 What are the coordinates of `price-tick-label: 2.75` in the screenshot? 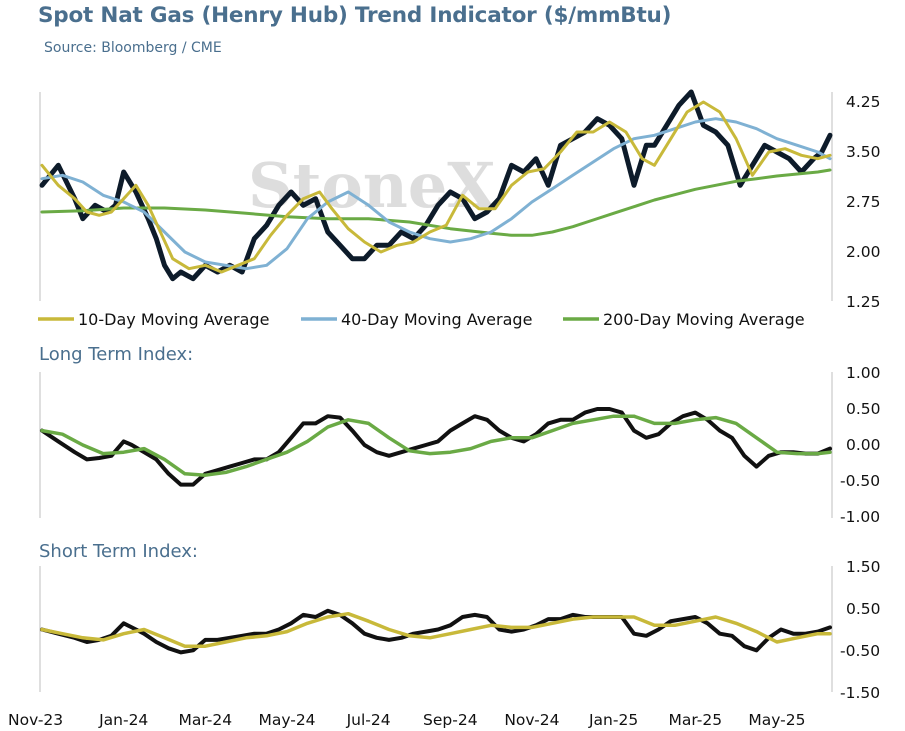 It's located at (863, 202).